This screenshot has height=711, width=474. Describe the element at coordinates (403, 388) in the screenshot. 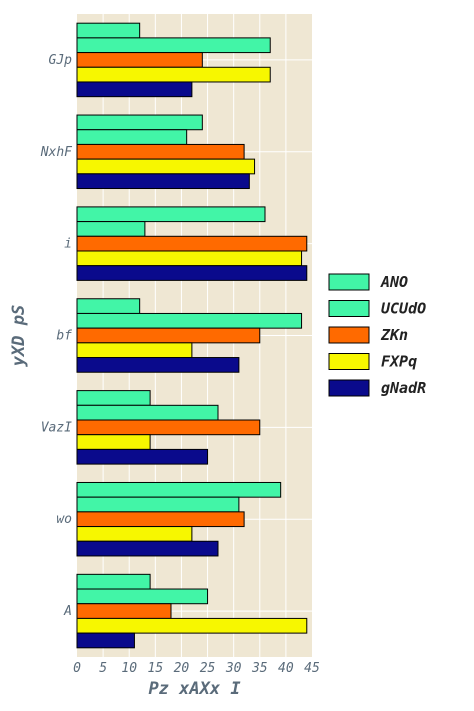

I see `legend-label-gNadR: gNadR` at that location.